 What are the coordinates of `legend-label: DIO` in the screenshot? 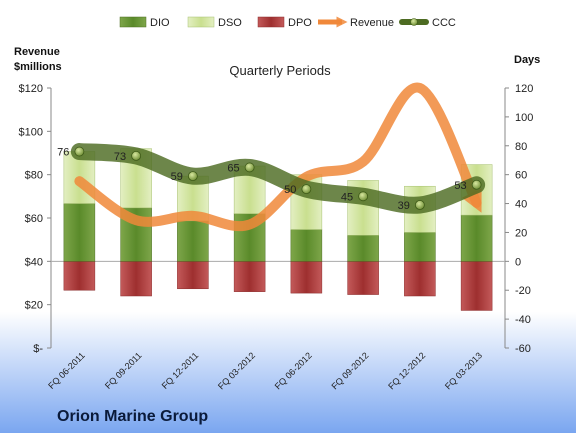 It's located at (160, 23).